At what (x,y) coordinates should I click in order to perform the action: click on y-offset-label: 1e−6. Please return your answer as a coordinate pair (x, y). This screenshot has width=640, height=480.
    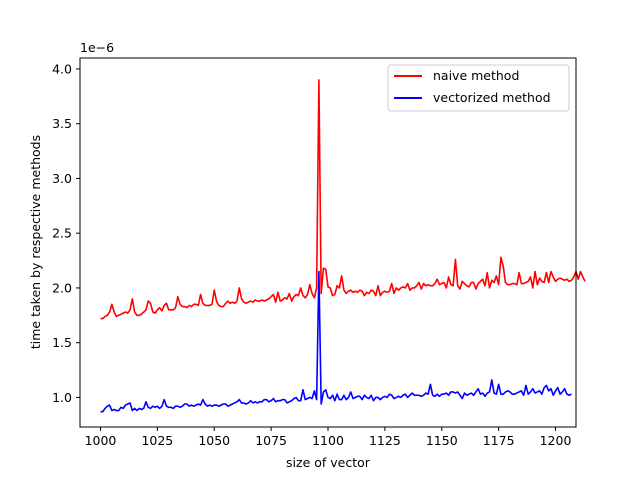
    Looking at the image, I should click on (97, 47).